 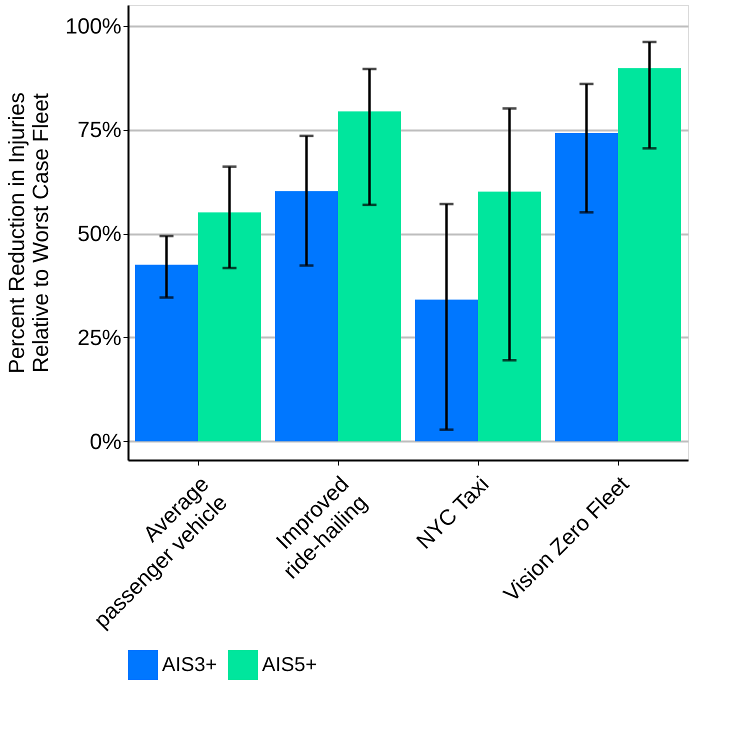 I want to click on y-tick-label: 75%, so click(x=99, y=129).